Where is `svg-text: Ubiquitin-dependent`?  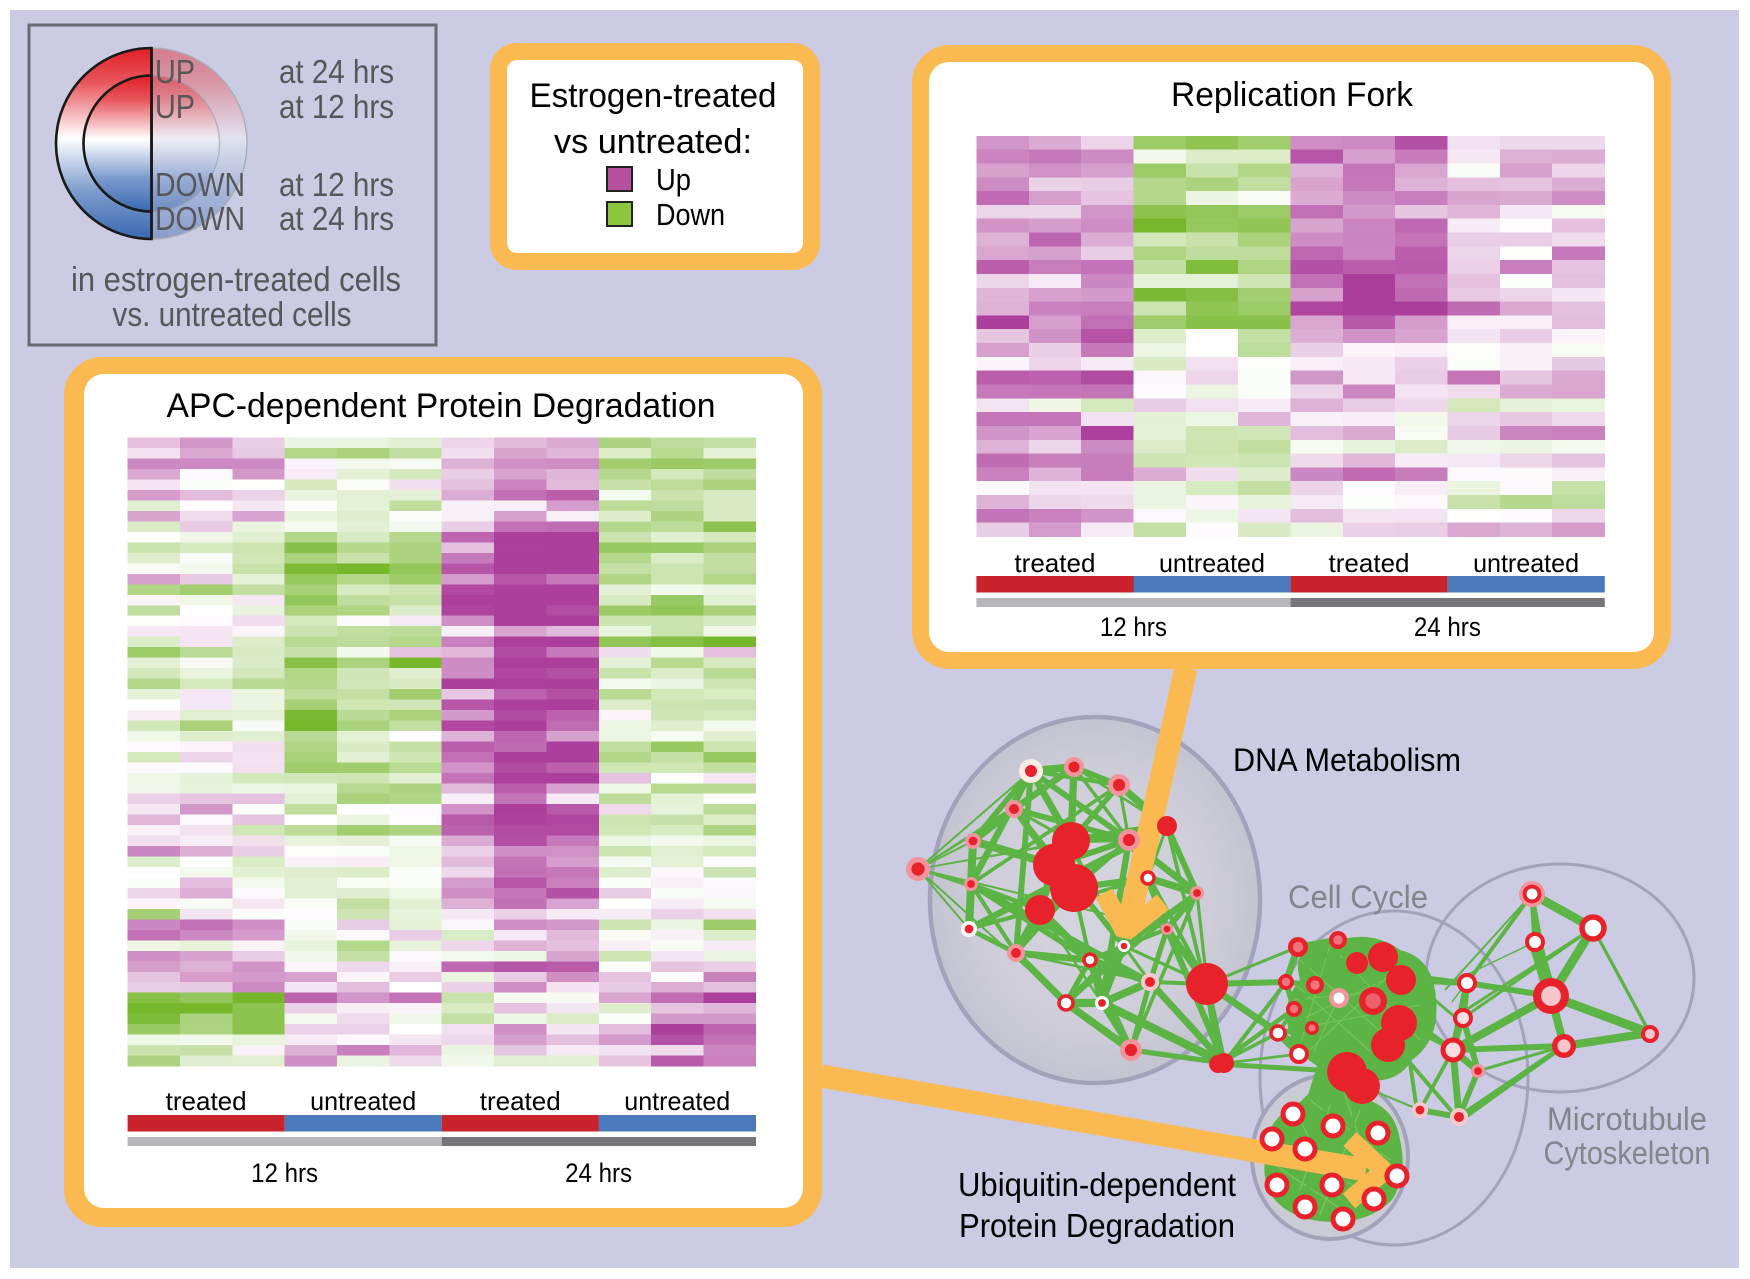 svg-text: Ubiquitin-dependent is located at coordinates (1097, 1184).